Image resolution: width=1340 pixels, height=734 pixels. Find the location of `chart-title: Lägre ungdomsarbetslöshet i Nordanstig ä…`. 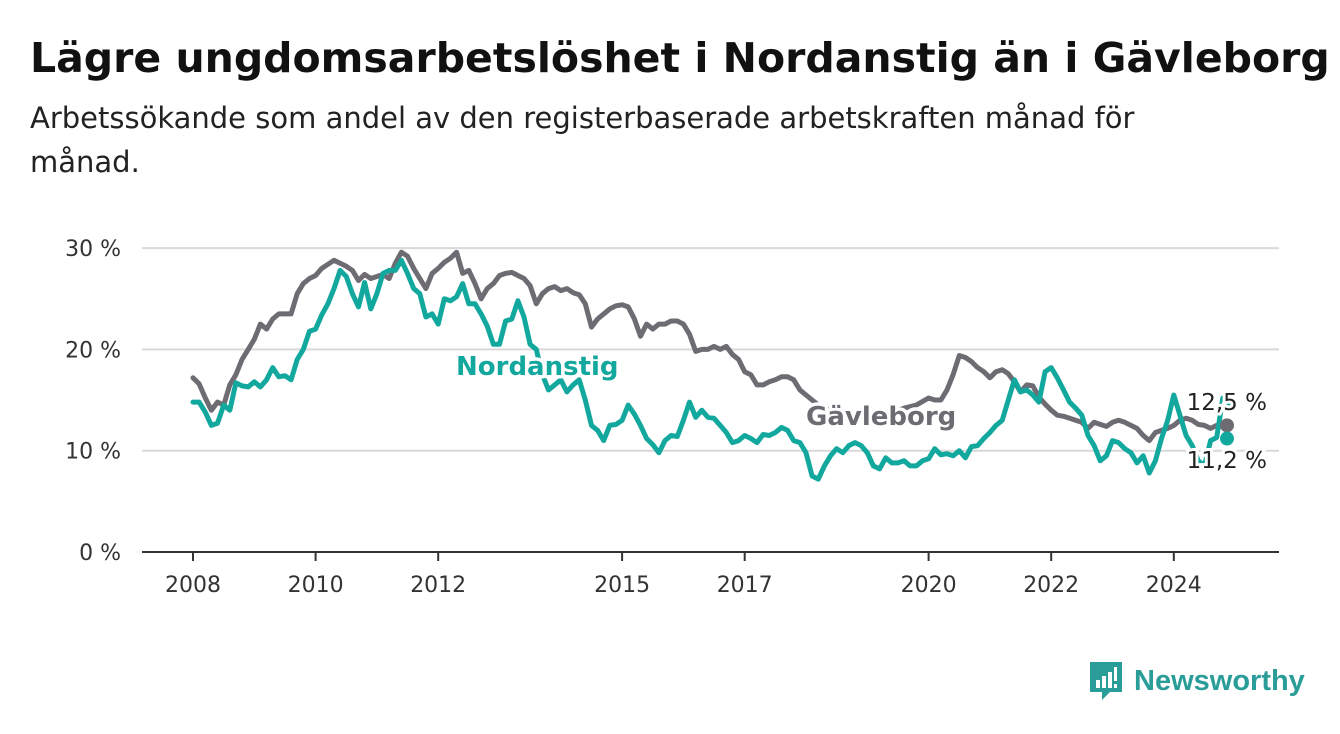

chart-title: Lägre ungdomsarbetslöshet i Nordanstig ä… is located at coordinates (680, 58).